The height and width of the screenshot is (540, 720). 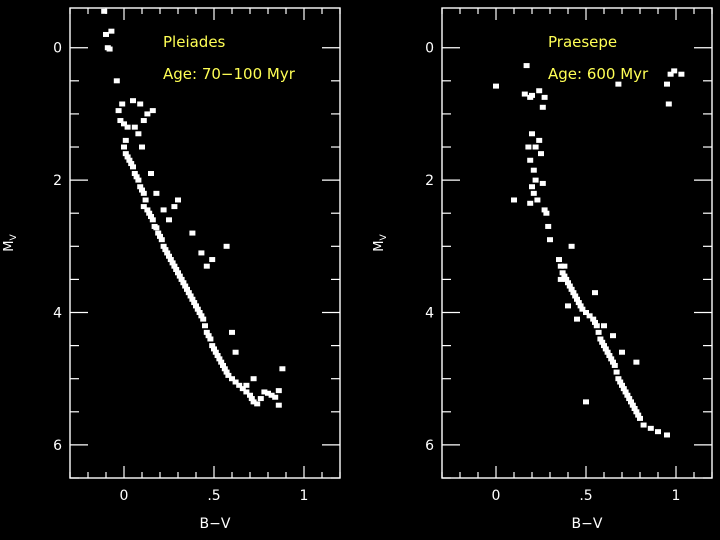 What do you see at coordinates (587, 524) in the screenshot?
I see `praesepe-x-axis-label: B−V` at bounding box center [587, 524].